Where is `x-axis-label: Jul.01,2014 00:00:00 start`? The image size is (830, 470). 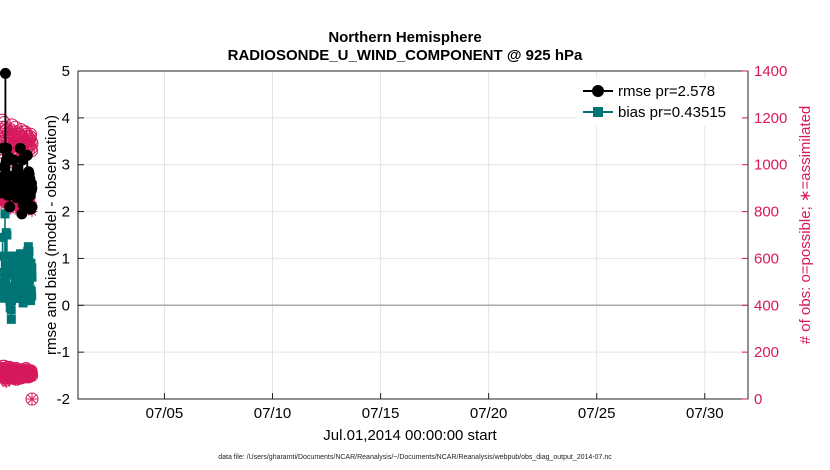 x-axis-label: Jul.01,2014 00:00:00 start is located at coordinates (410, 435).